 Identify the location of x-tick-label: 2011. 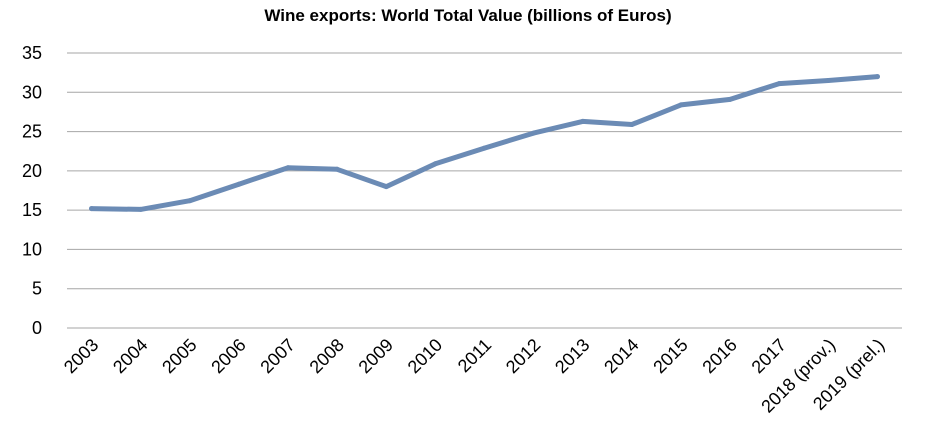
(475, 356).